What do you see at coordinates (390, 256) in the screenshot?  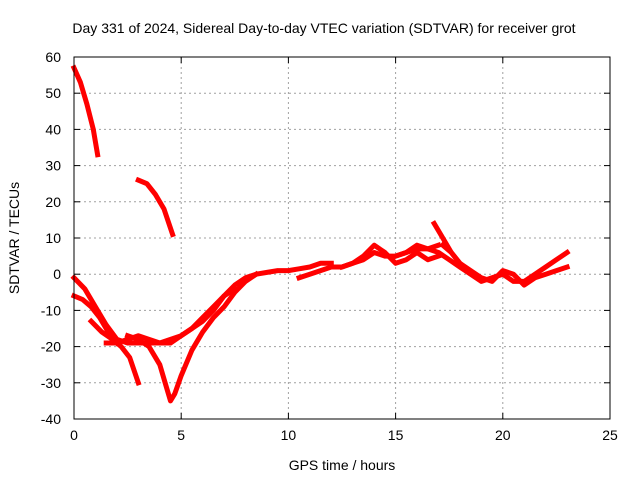 I see `series-line-s9` at bounding box center [390, 256].